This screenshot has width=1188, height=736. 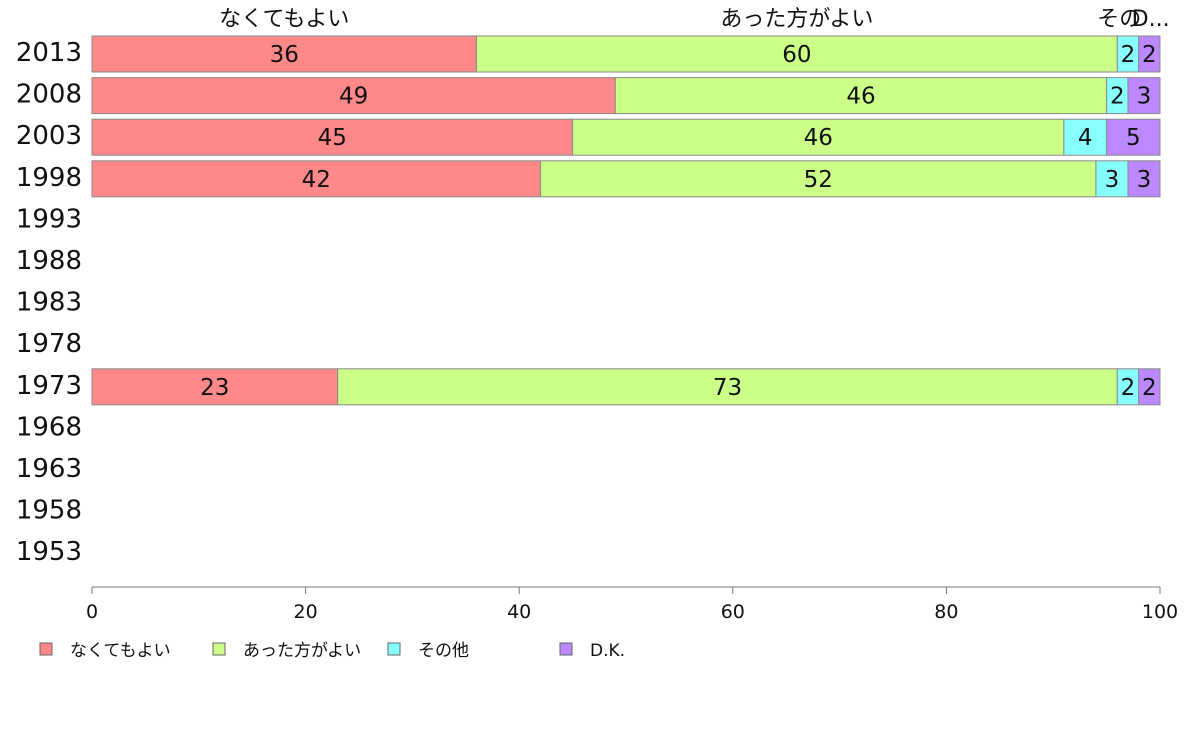 What do you see at coordinates (353, 97) in the screenshot?
I see `data-label: 49` at bounding box center [353, 97].